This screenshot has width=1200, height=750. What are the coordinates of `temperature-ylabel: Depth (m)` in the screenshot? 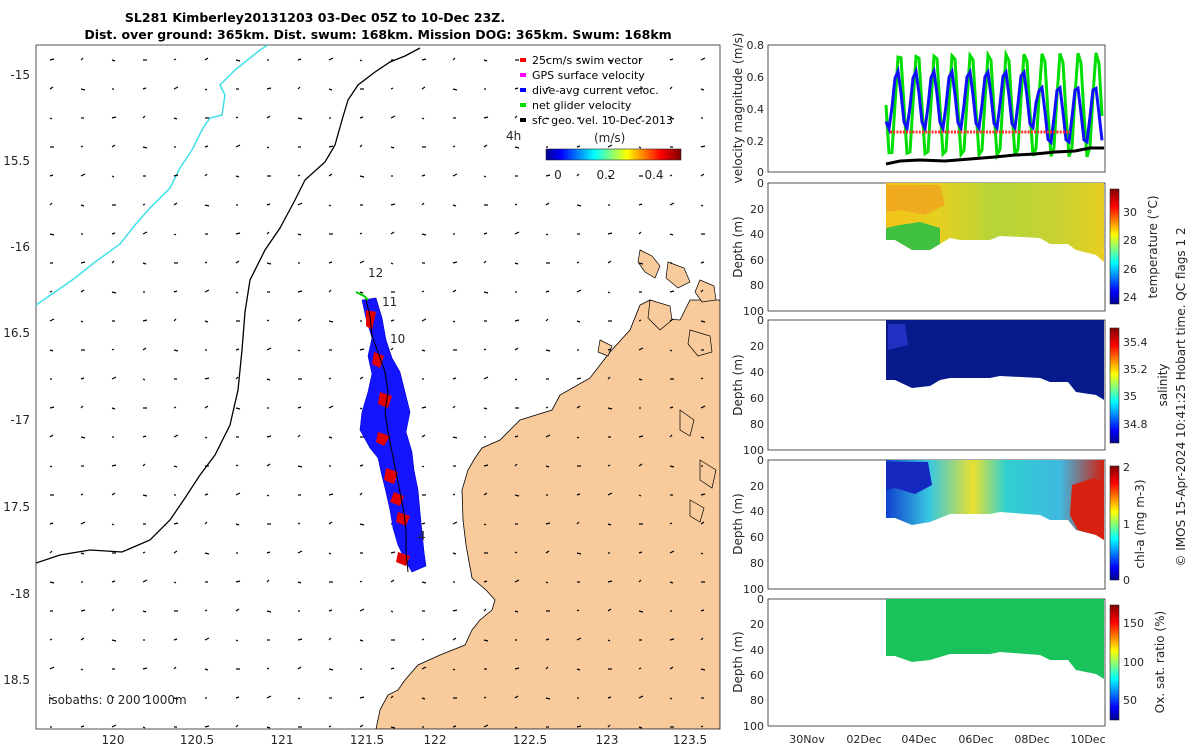 It's located at (738, 246).